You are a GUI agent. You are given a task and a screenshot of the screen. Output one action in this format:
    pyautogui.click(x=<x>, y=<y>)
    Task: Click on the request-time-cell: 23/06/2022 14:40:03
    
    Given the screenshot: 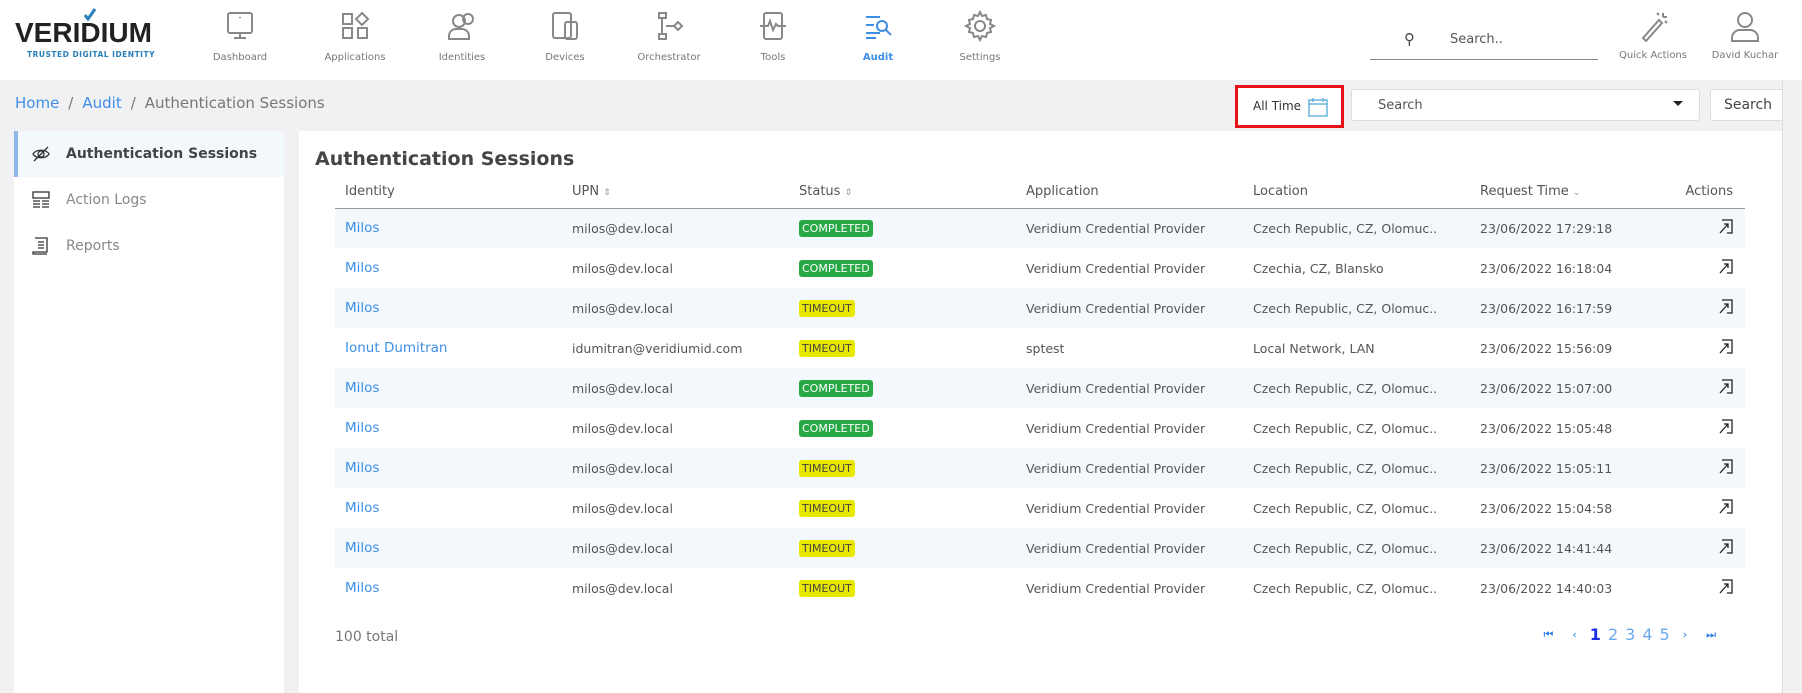 What is the action you would take?
    pyautogui.click(x=1546, y=588)
    